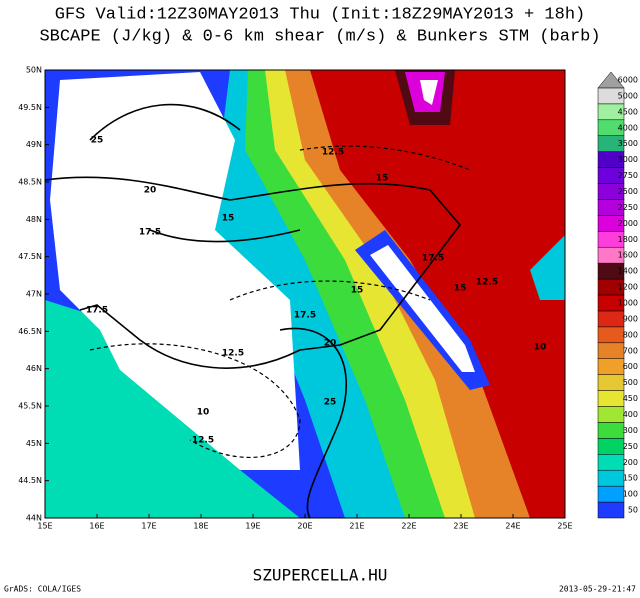  I want to click on lon-label: 23E, so click(460, 526).